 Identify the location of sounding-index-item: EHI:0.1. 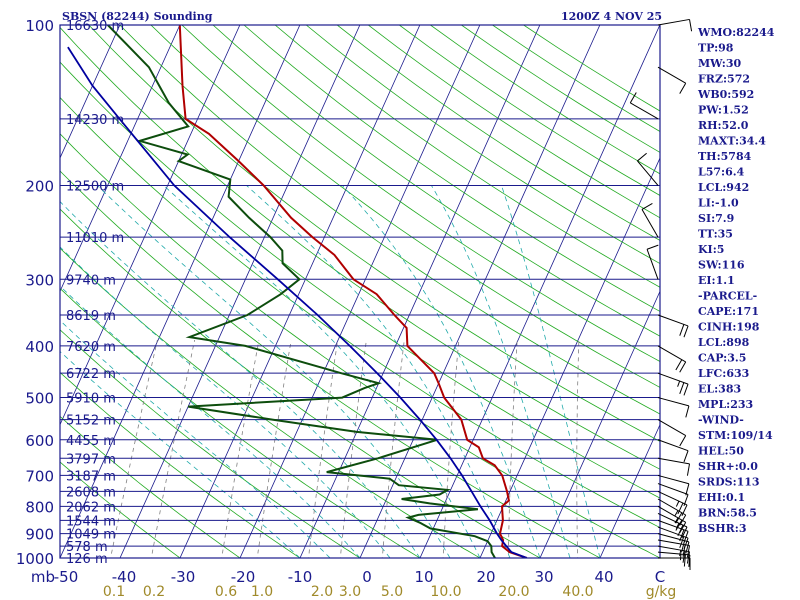
(721, 497).